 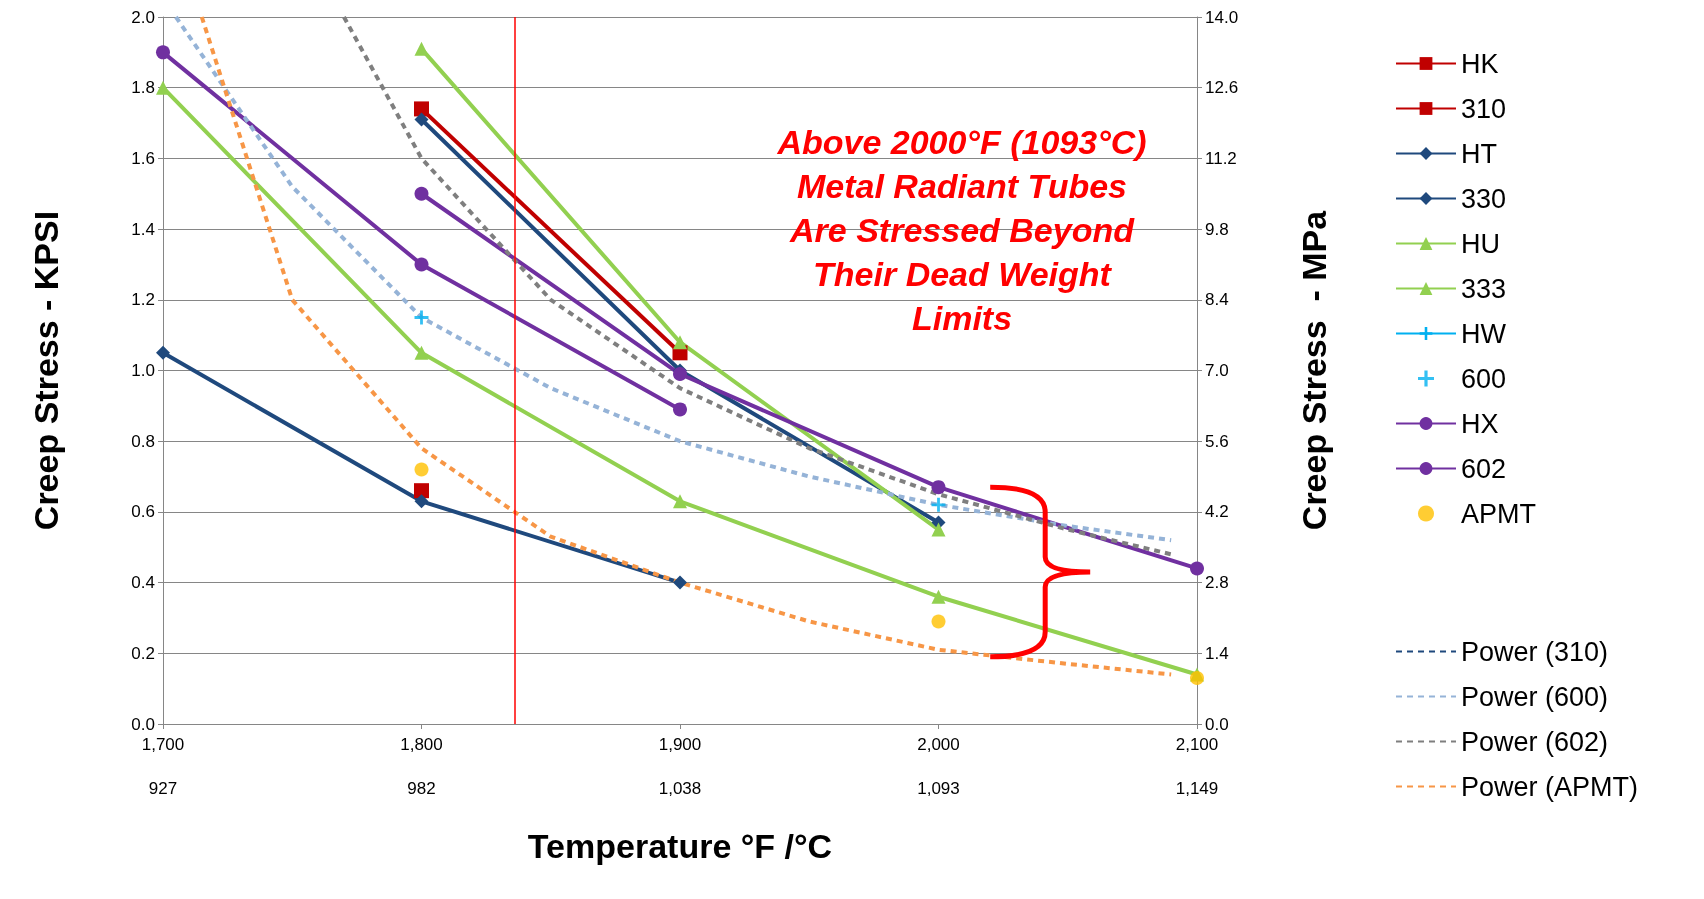 What do you see at coordinates (143, 512) in the screenshot?
I see `y-tick-label: 0.6` at bounding box center [143, 512].